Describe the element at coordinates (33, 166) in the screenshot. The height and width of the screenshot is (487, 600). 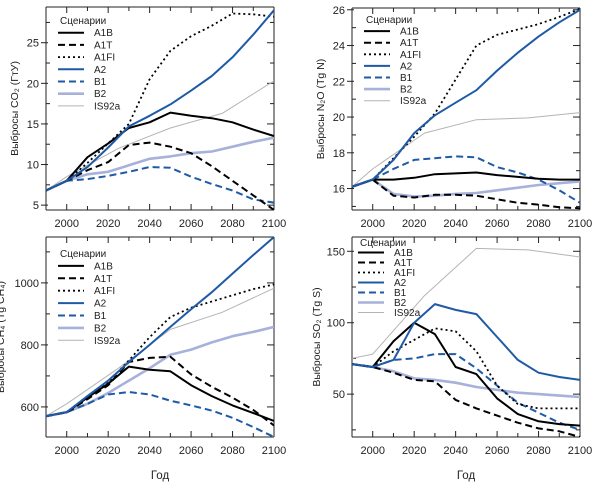
I see `y-tick-label: 10` at that location.